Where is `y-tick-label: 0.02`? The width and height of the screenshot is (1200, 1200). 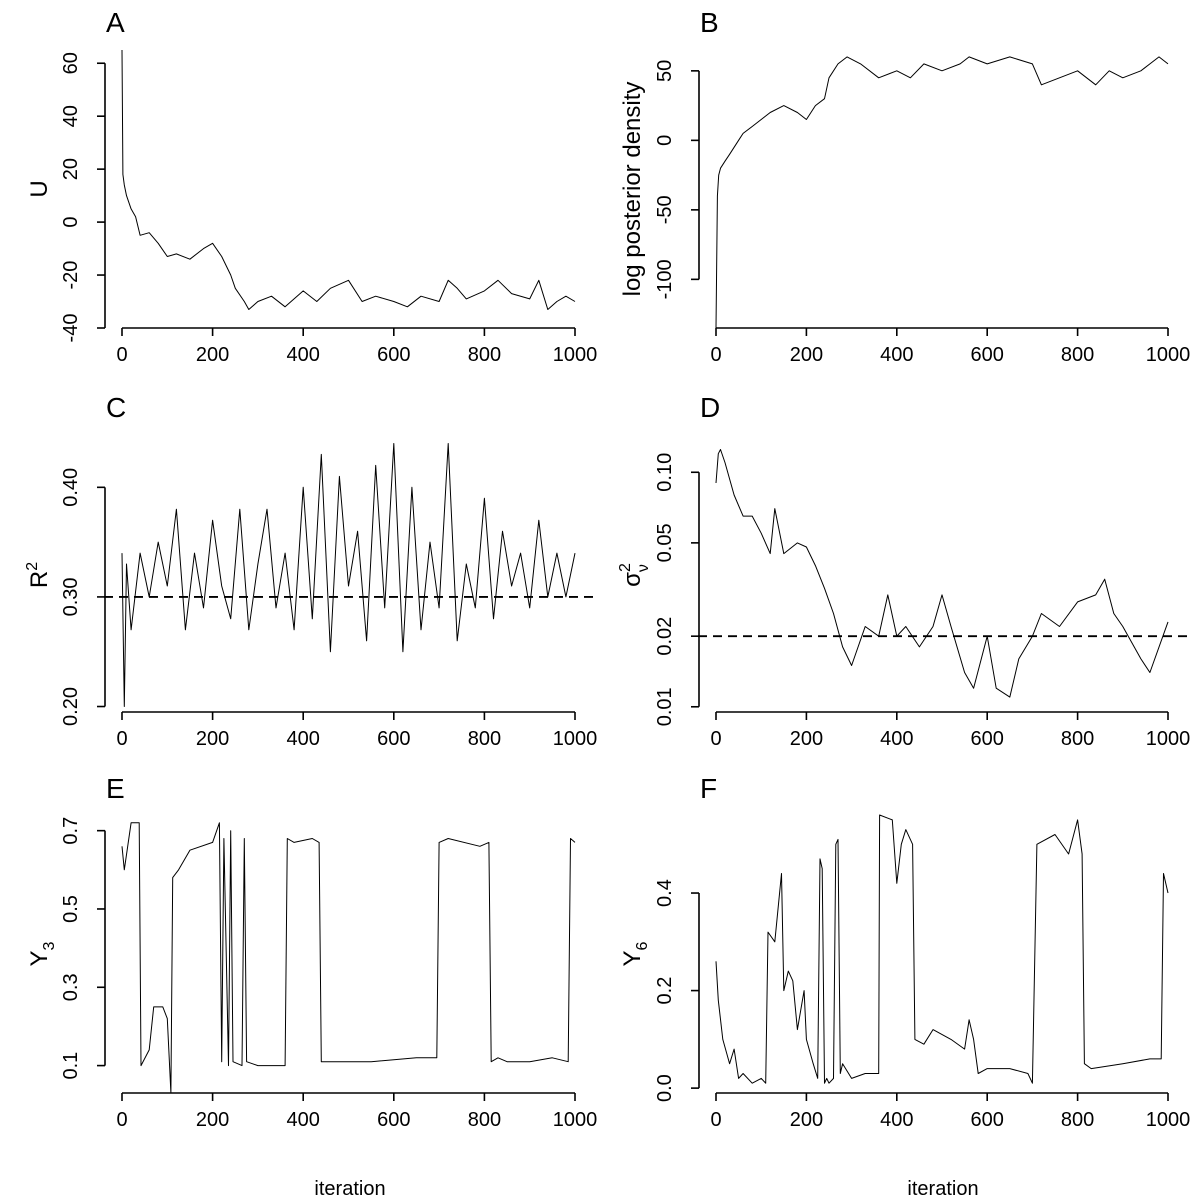
y-tick-label: 0.02 is located at coordinates (665, 636).